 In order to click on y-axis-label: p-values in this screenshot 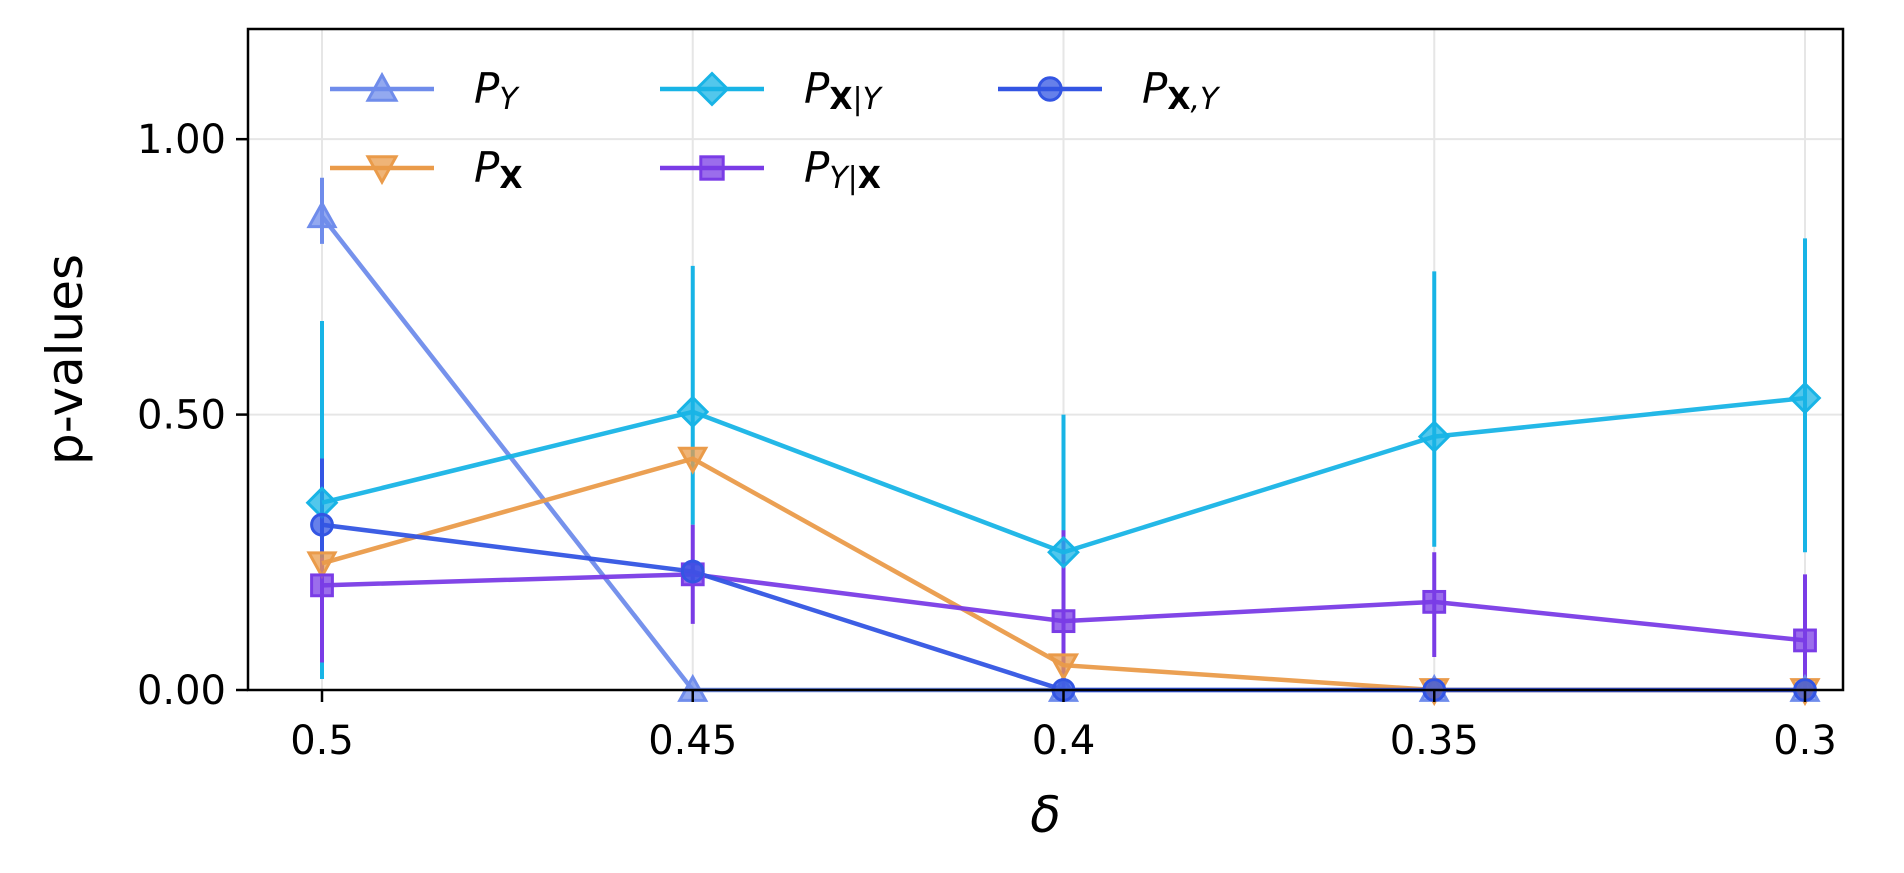, I will do `click(65, 359)`.